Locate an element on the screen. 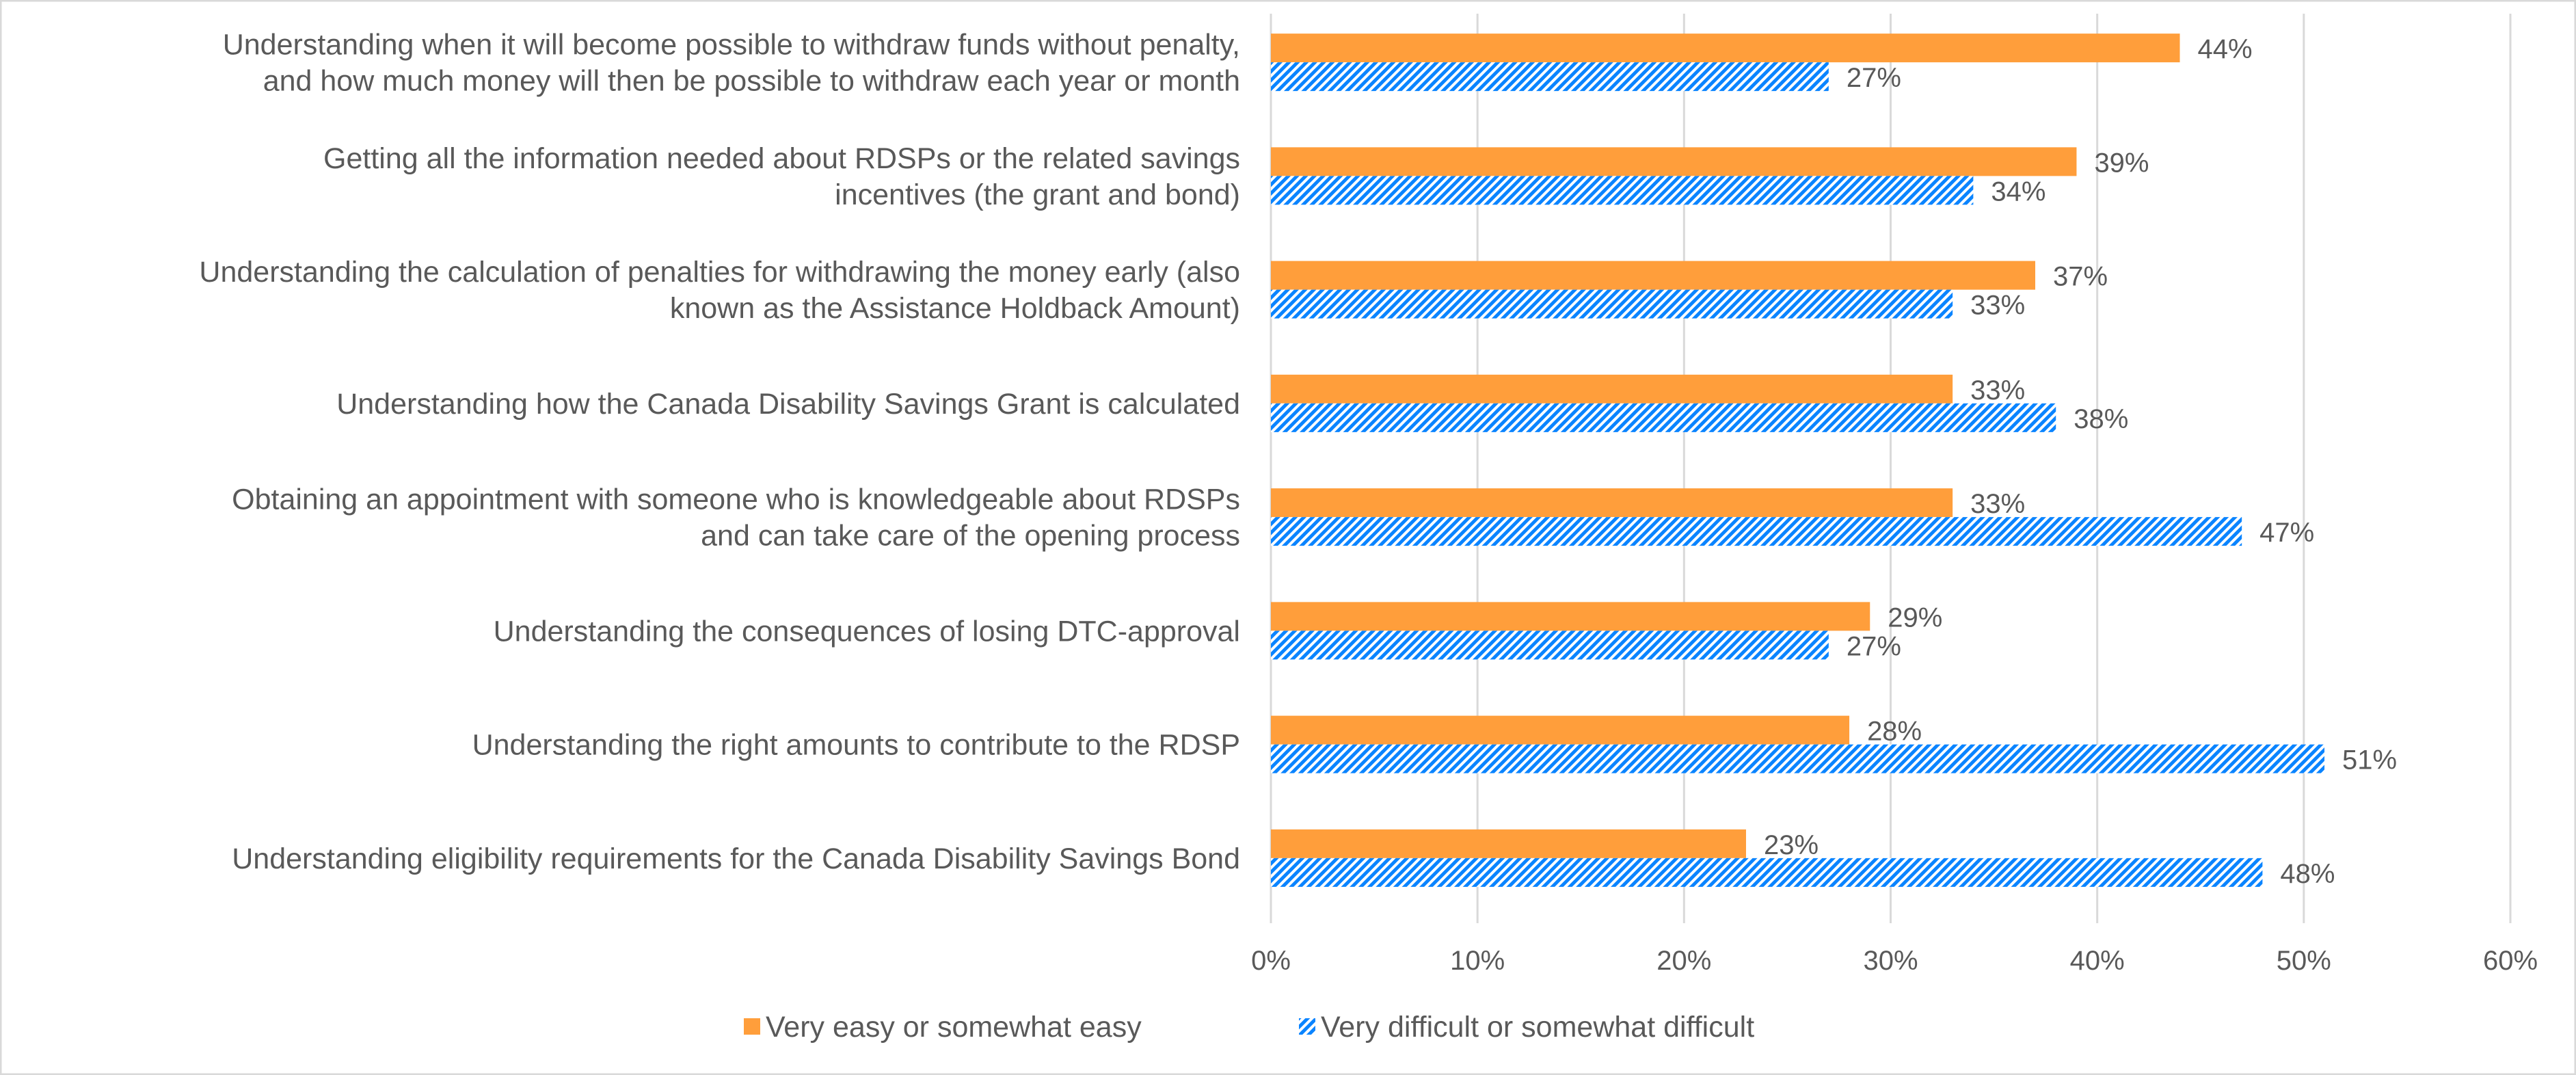 This screenshot has height=1075, width=2576. data-label: 48% is located at coordinates (2307, 874).